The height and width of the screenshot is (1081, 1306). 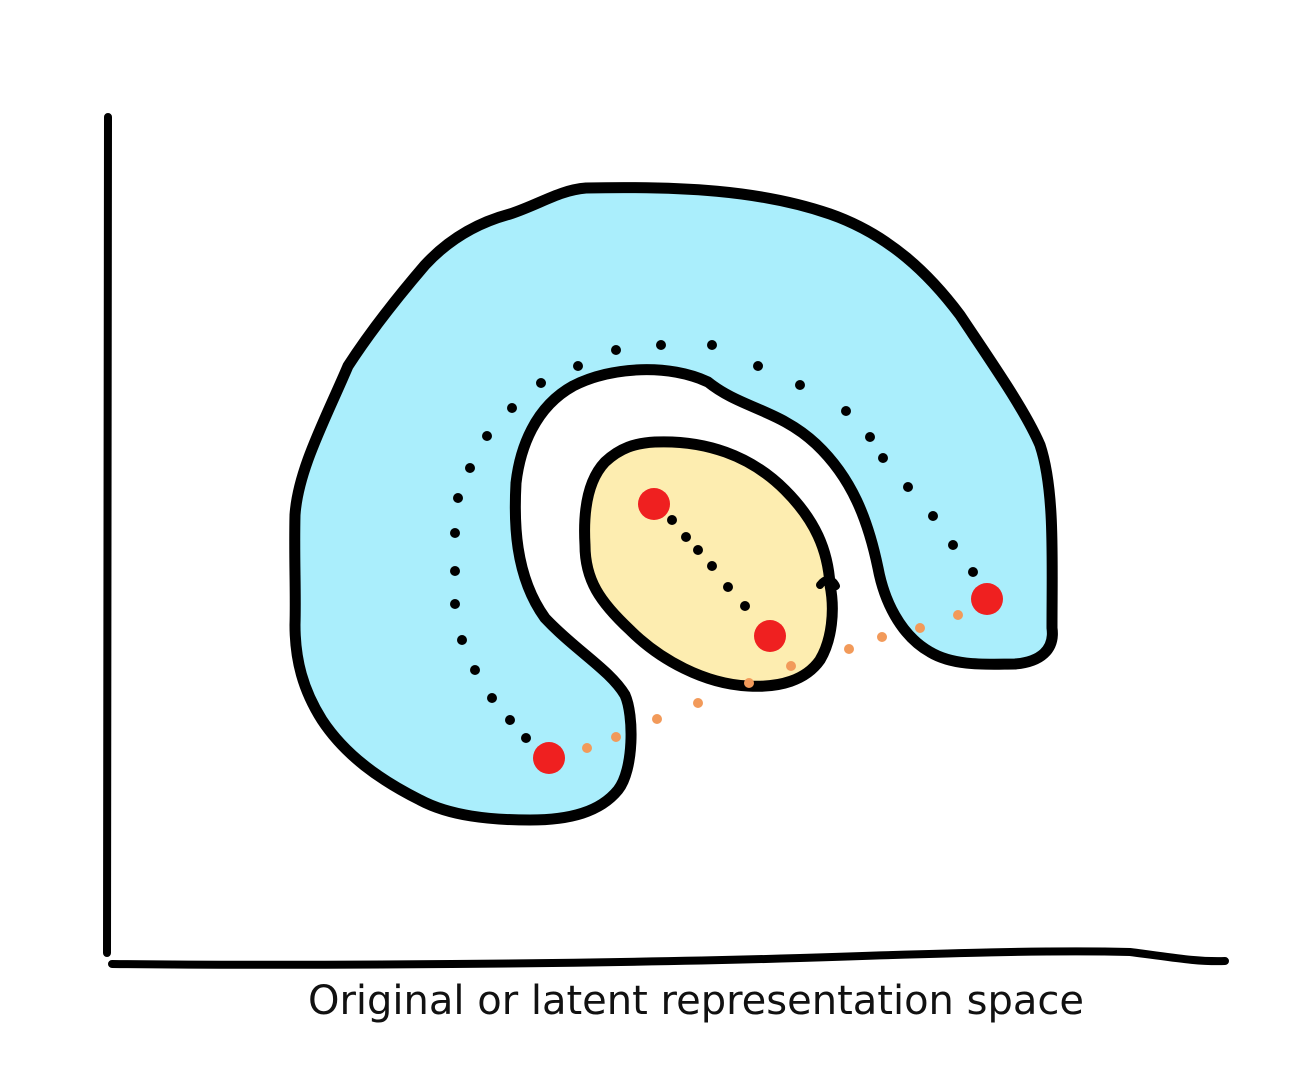 What do you see at coordinates (668, 958) in the screenshot?
I see `x-axis` at bounding box center [668, 958].